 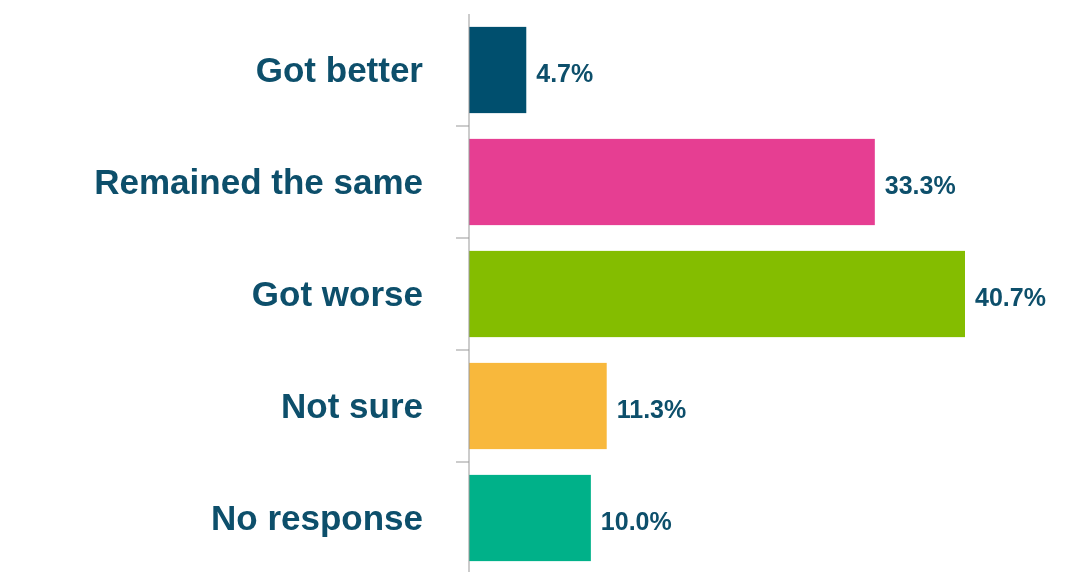 What do you see at coordinates (337, 294) in the screenshot?
I see `y-tick-label: Got worse` at bounding box center [337, 294].